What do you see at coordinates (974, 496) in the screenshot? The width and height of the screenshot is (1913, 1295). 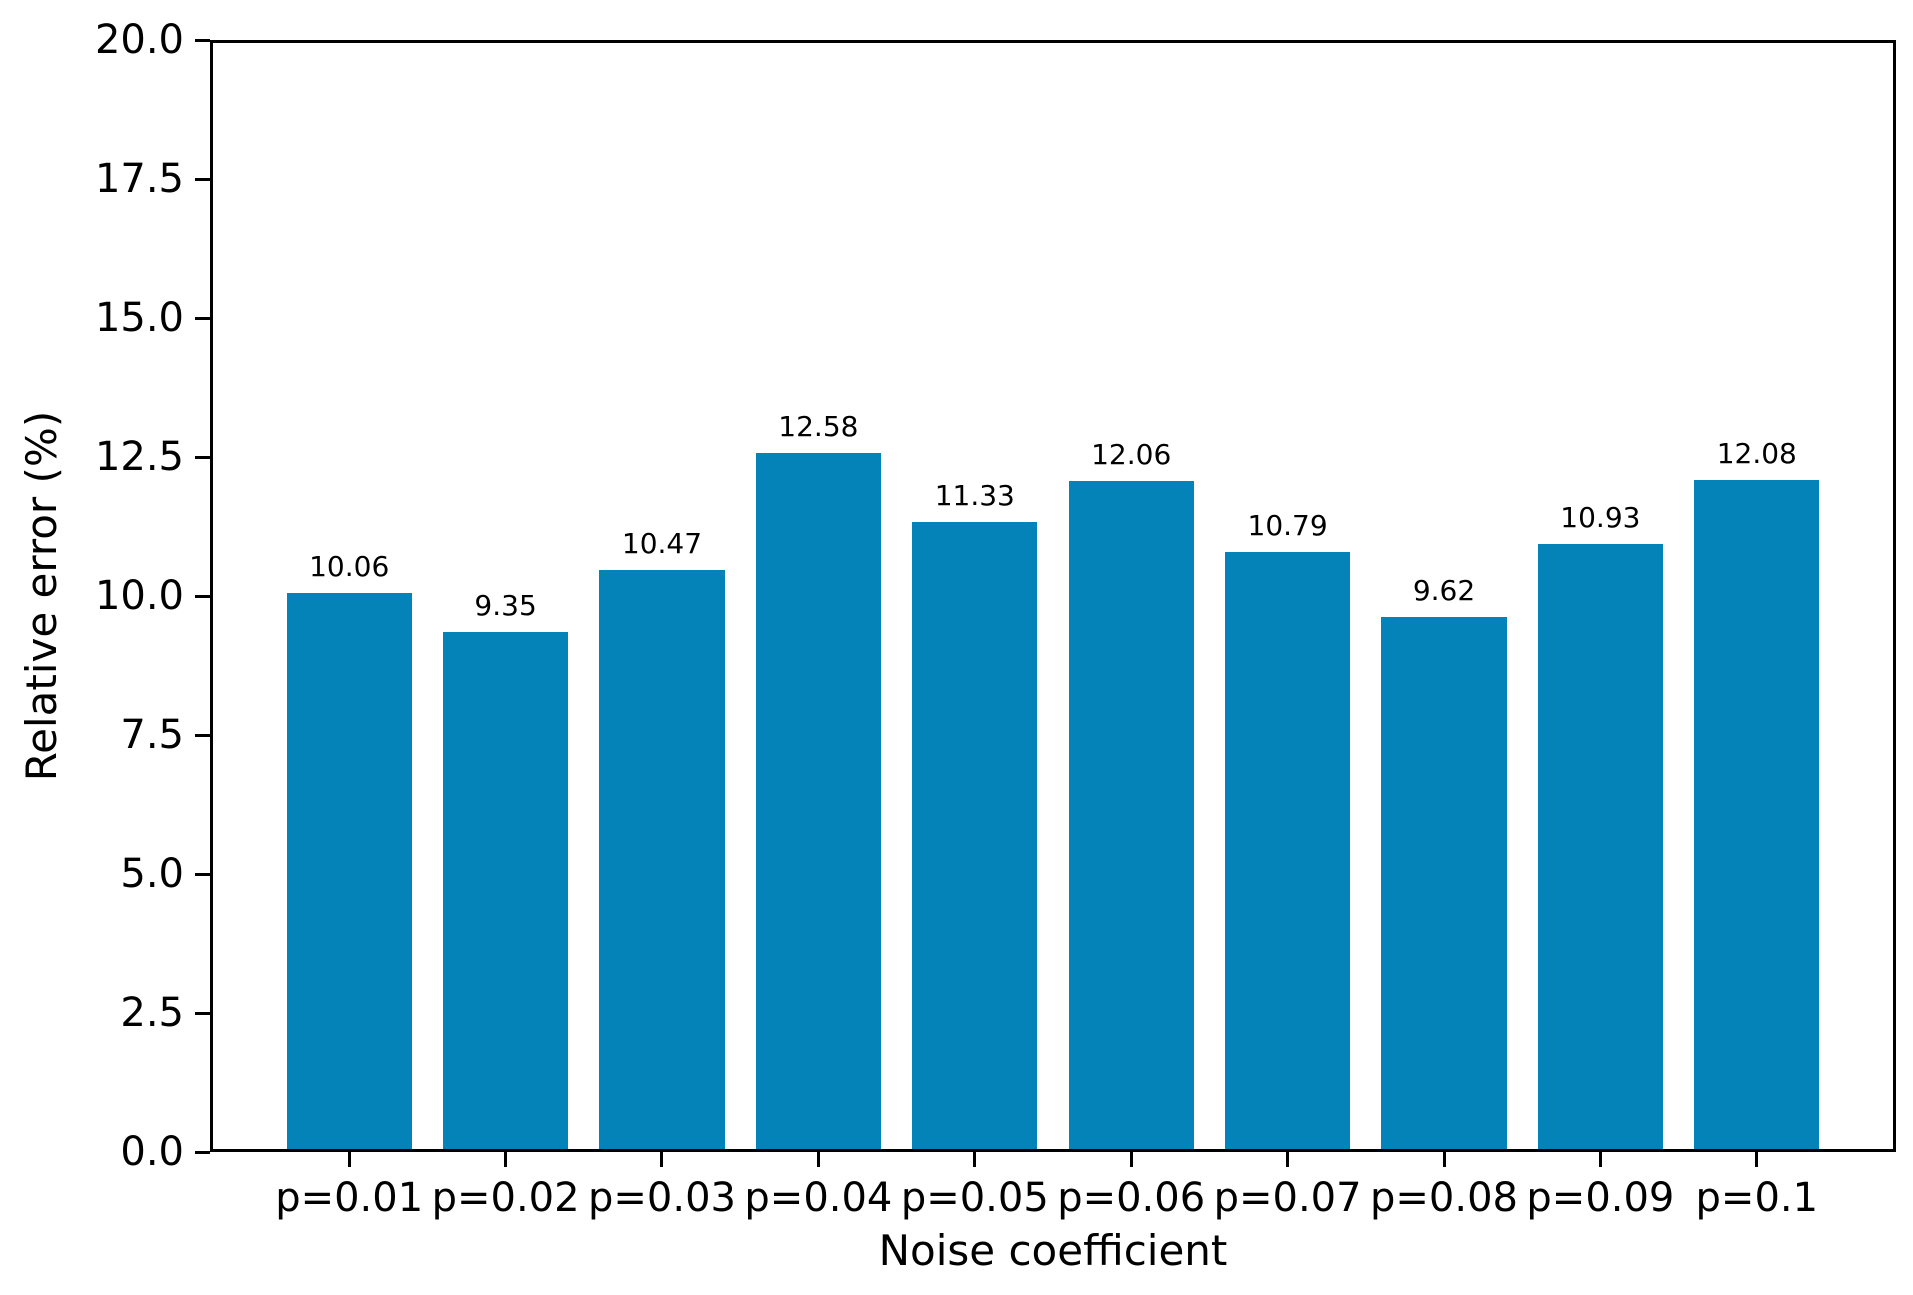 I see `bar-value-label: 11.33` at bounding box center [974, 496].